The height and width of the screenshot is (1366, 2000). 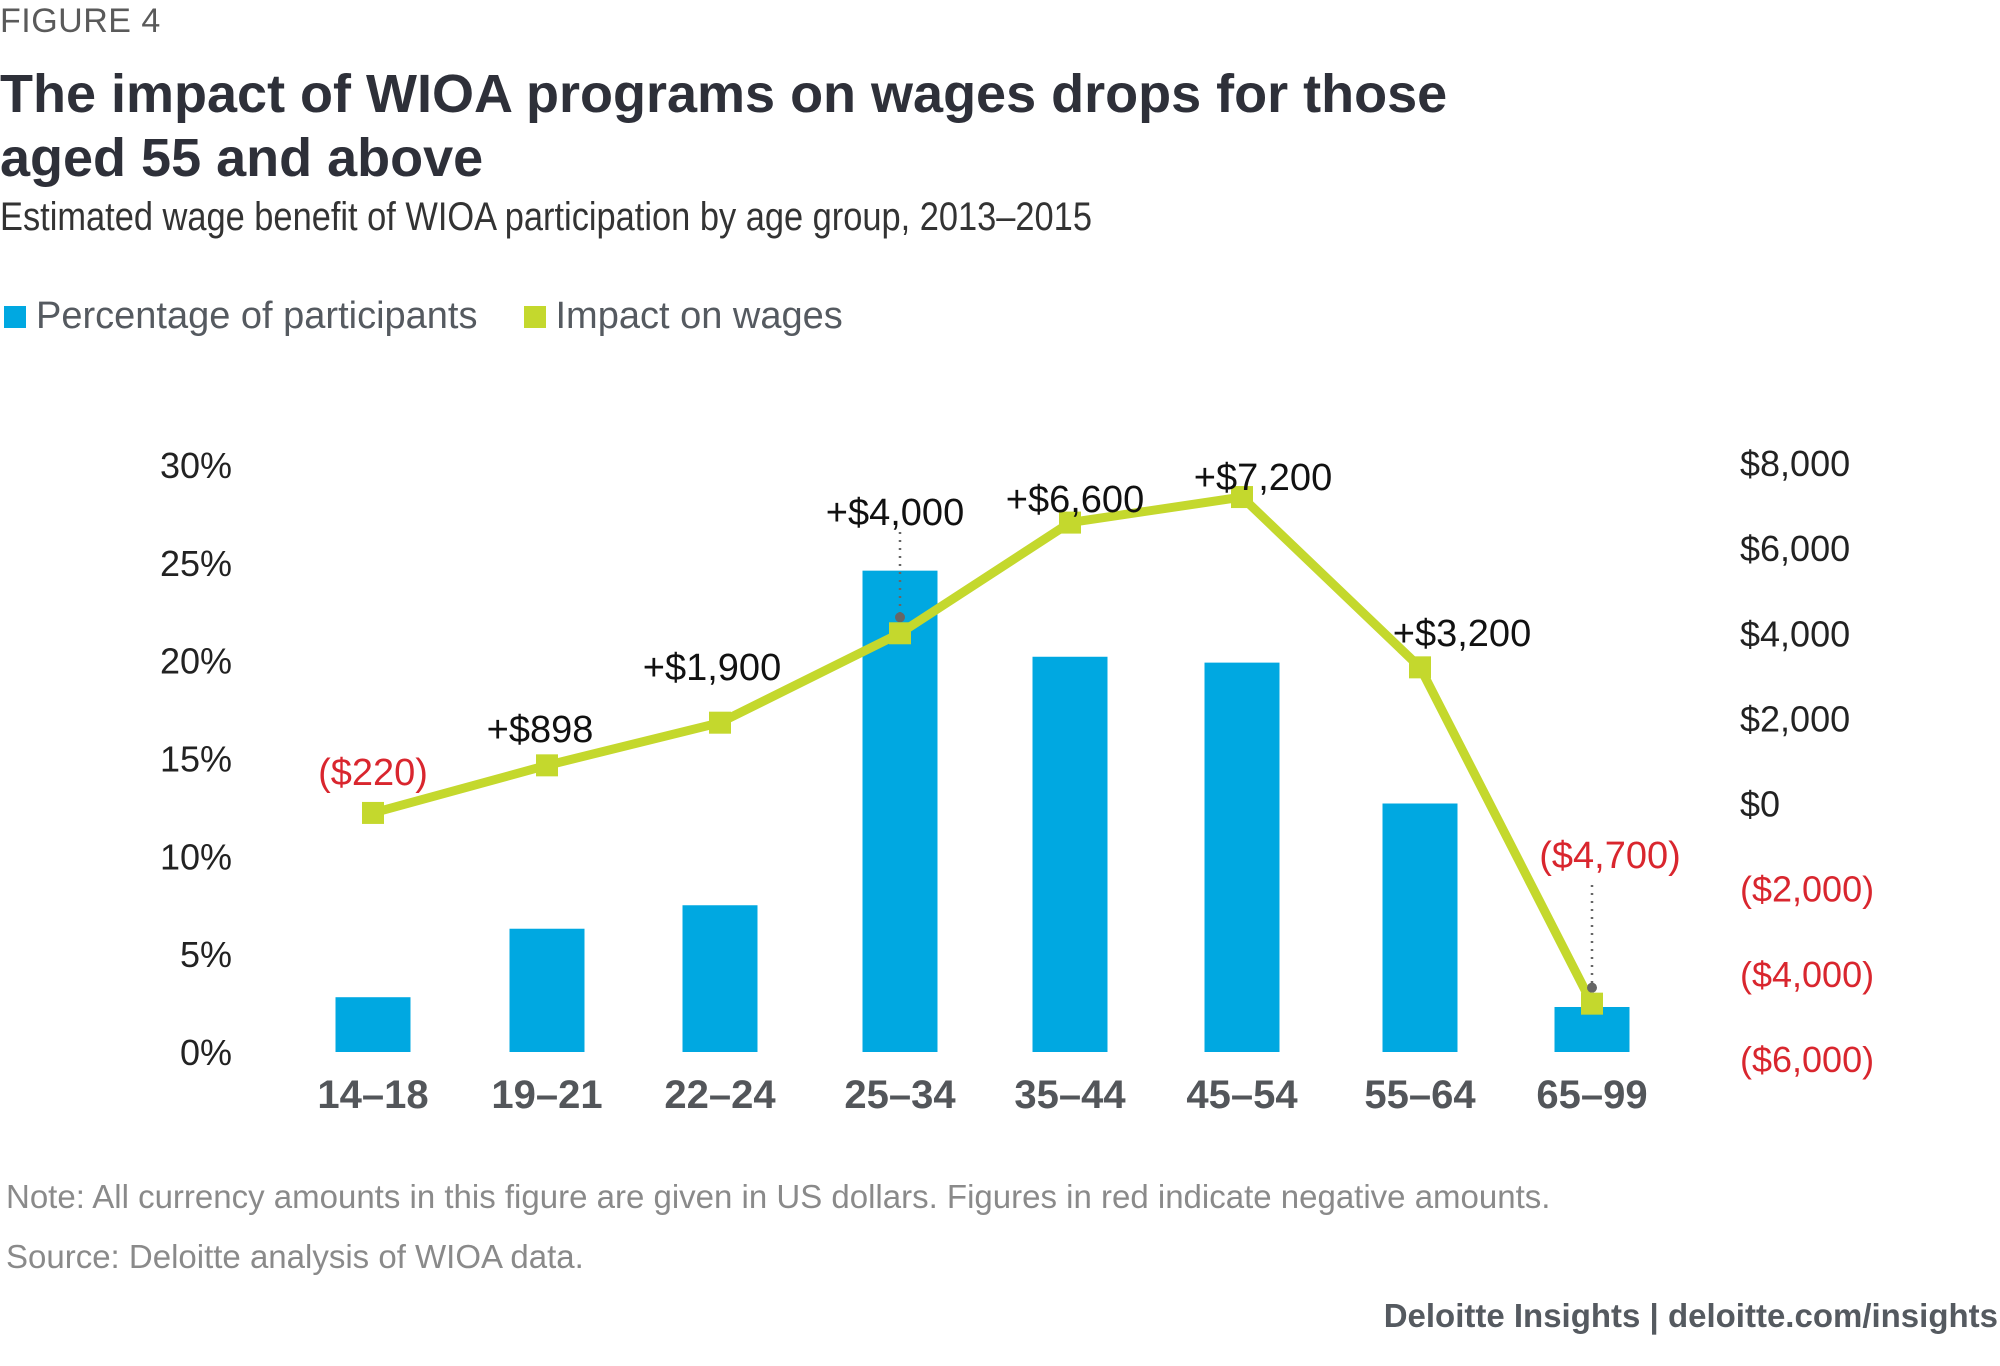 I want to click on left-axis-tick-label: 25%, so click(x=196, y=563).